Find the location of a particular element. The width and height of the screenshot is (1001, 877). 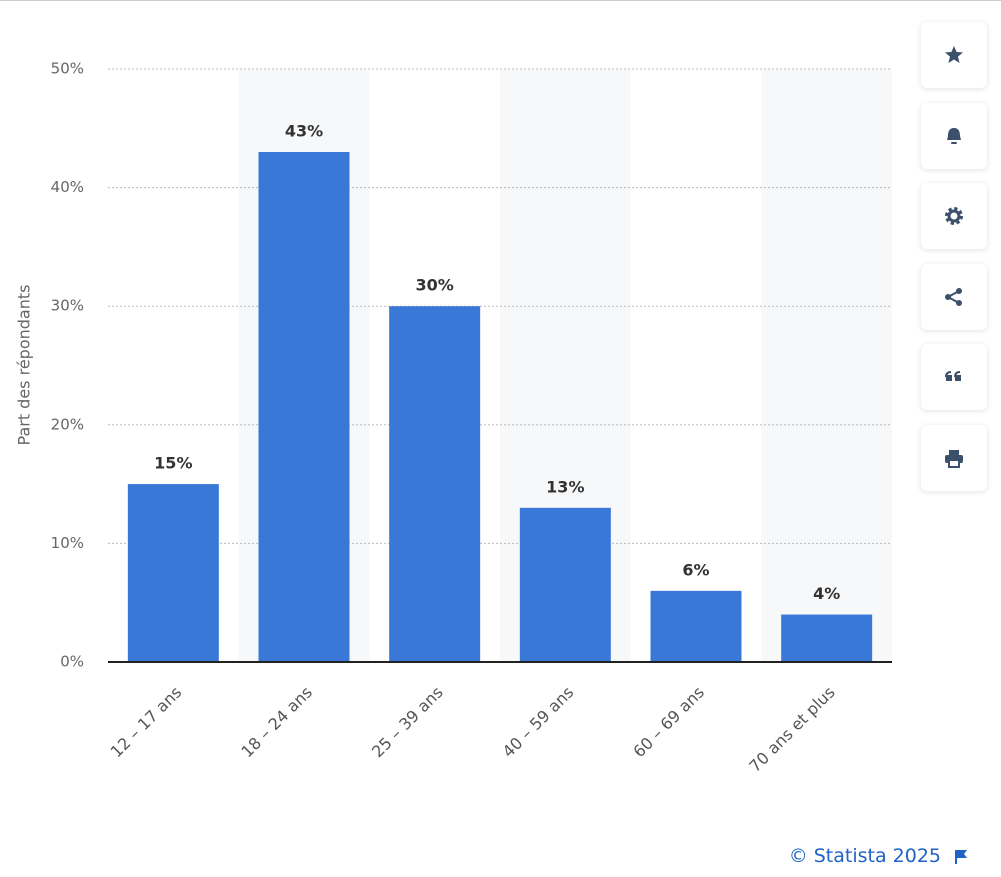

x-tick-label: 60 – 69 ans is located at coordinates (668, 722).